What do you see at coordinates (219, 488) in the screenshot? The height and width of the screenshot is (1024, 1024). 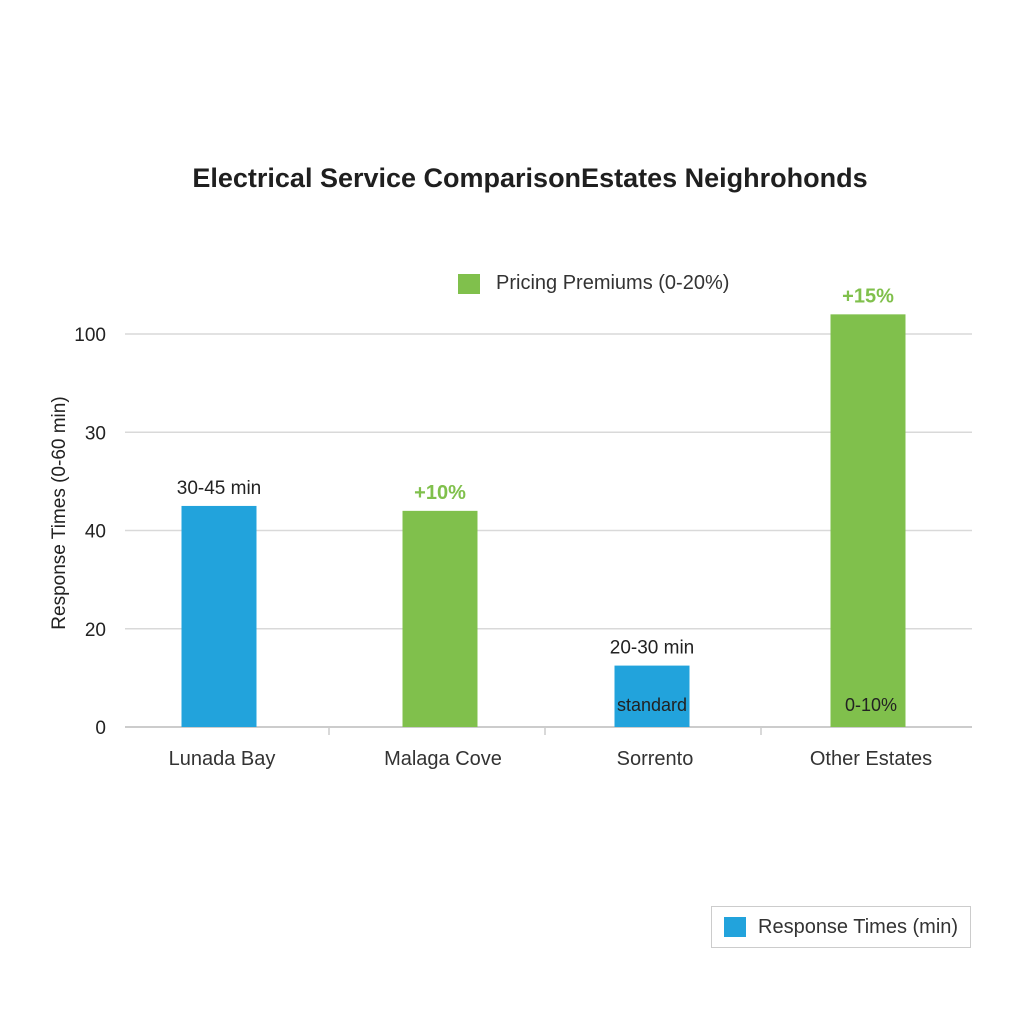 I see `bar-label: 30-45 min` at bounding box center [219, 488].